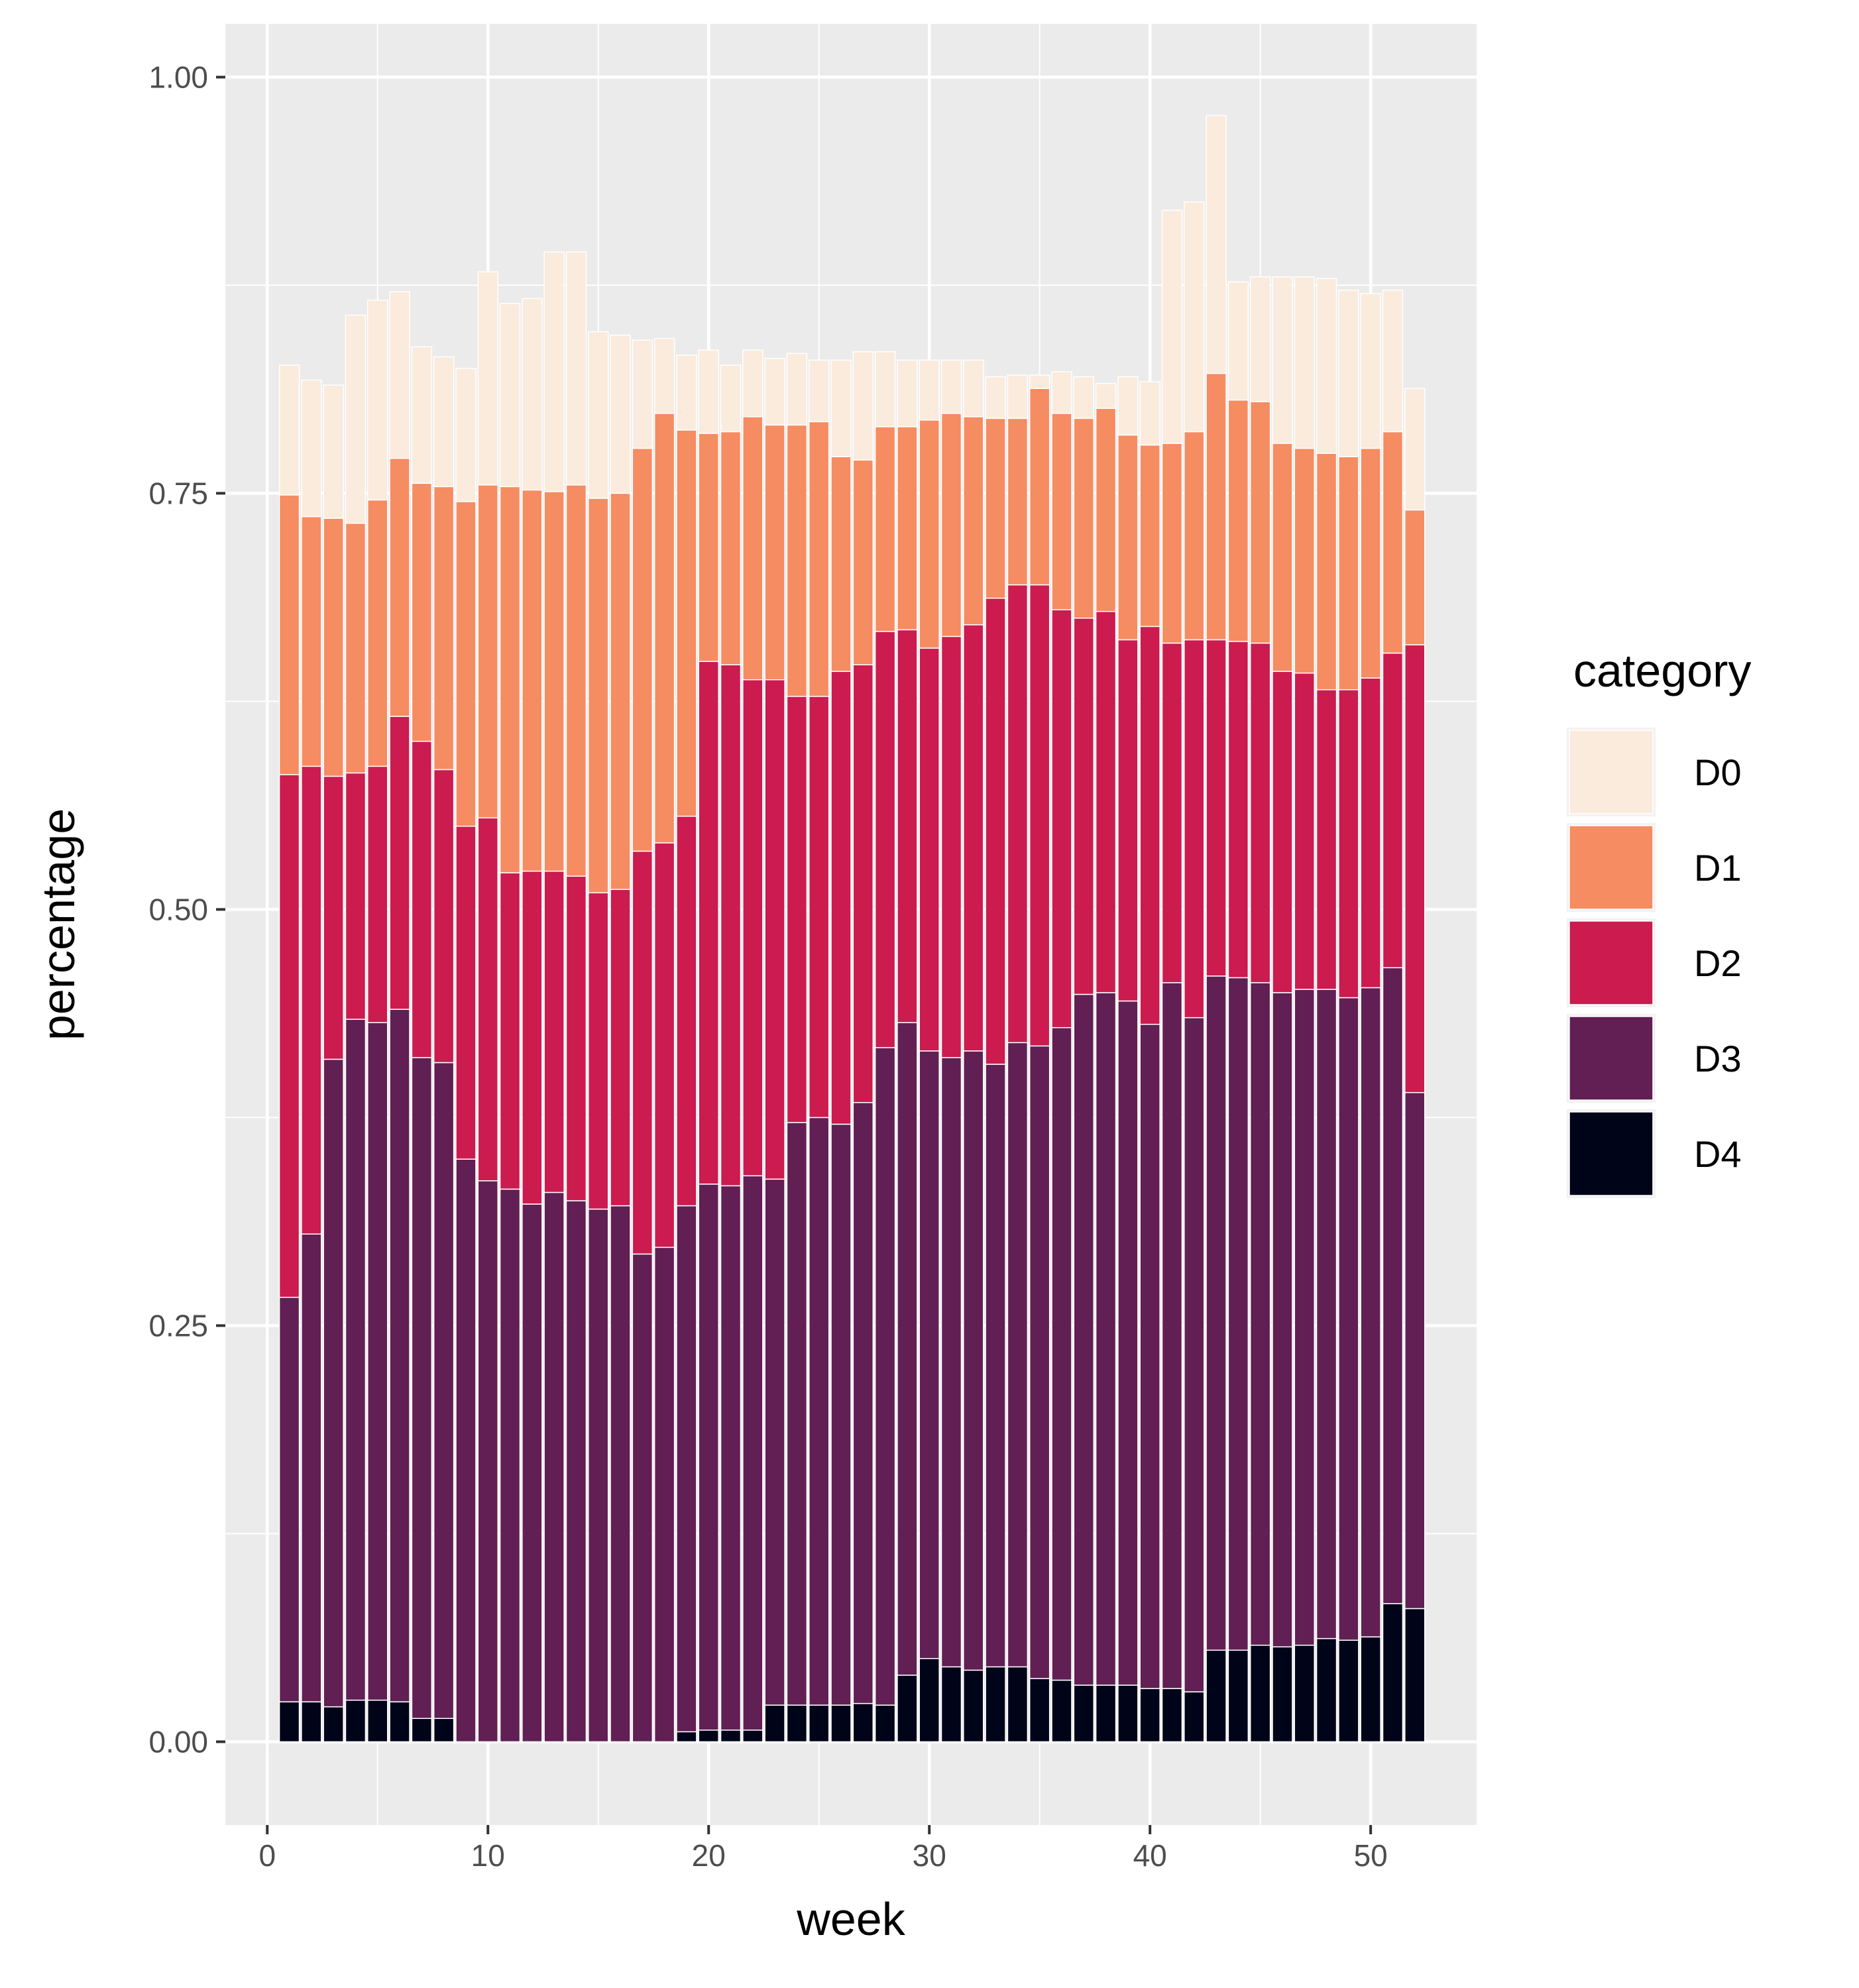 Image resolution: width=1859 pixels, height=1988 pixels. What do you see at coordinates (850, 1919) in the screenshot?
I see `x-axis-title: week` at bounding box center [850, 1919].